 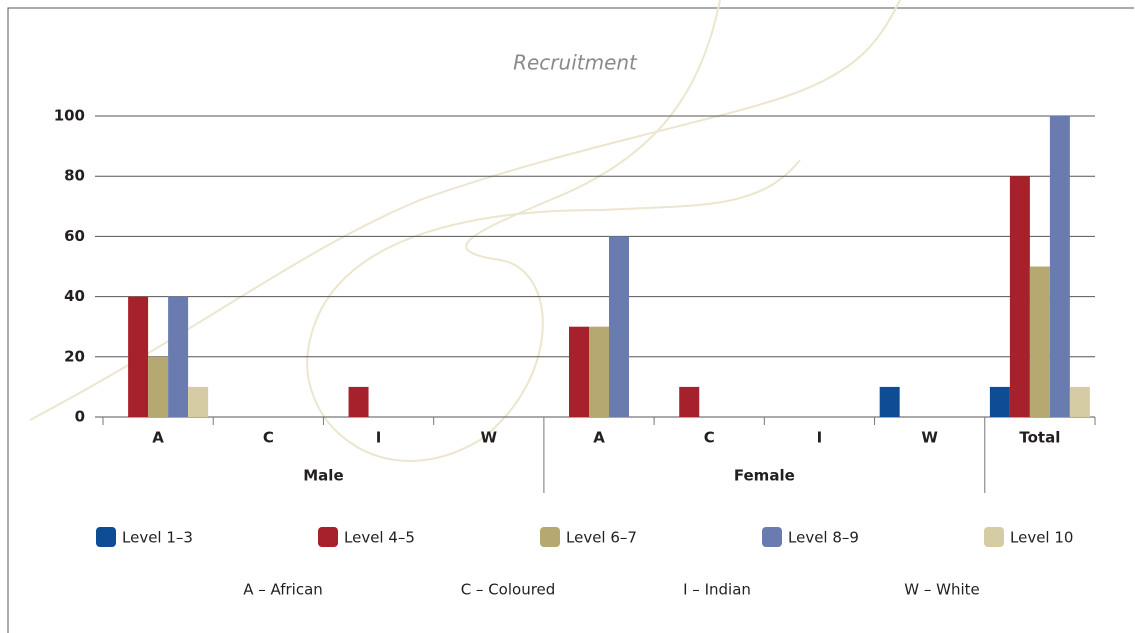 What do you see at coordinates (74, 176) in the screenshot?
I see `y-tick-label: 80` at bounding box center [74, 176].